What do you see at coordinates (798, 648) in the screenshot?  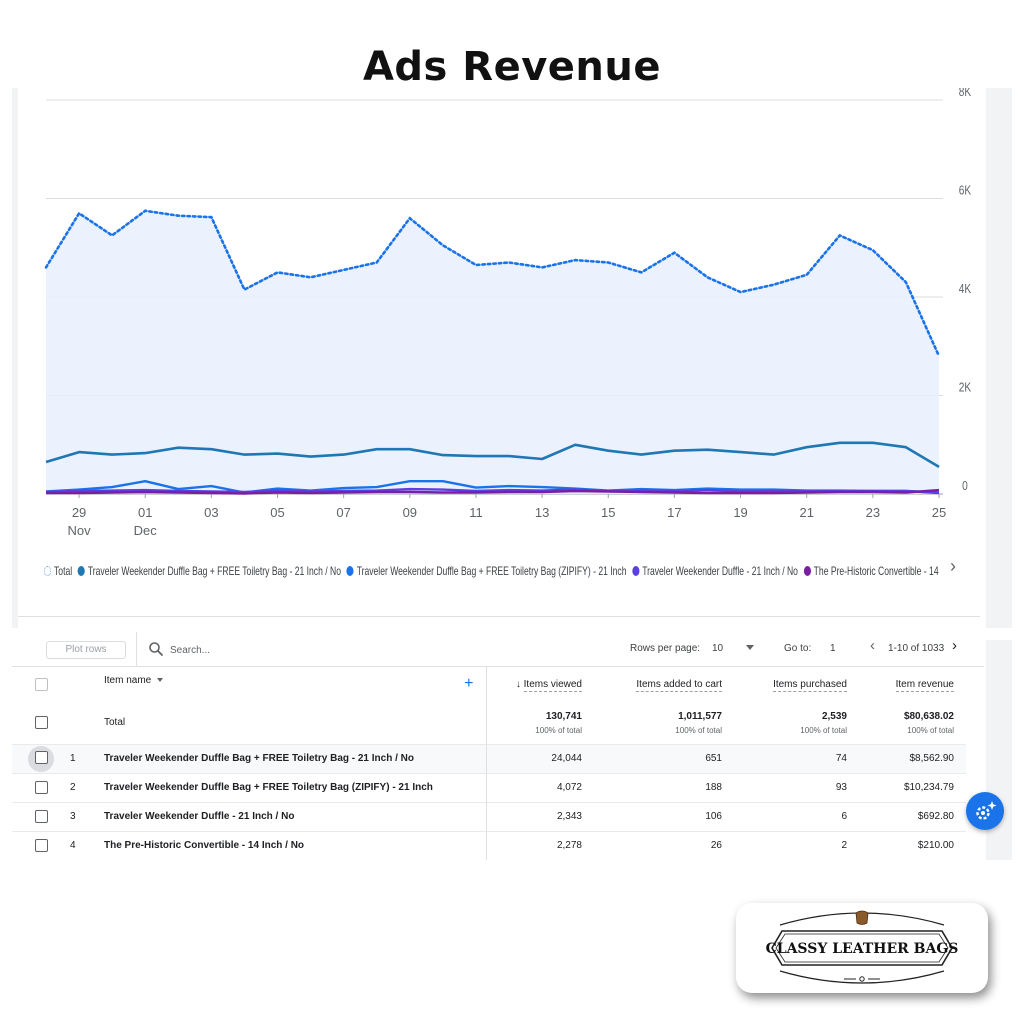 I see `goto-label: Go to:` at bounding box center [798, 648].